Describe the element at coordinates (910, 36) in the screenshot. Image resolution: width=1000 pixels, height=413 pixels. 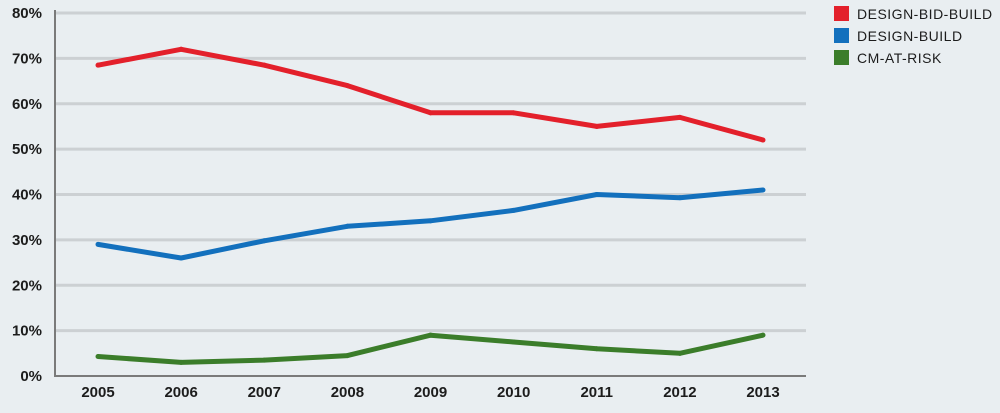
I see `legend-label: DESIGN-BUILD` at that location.